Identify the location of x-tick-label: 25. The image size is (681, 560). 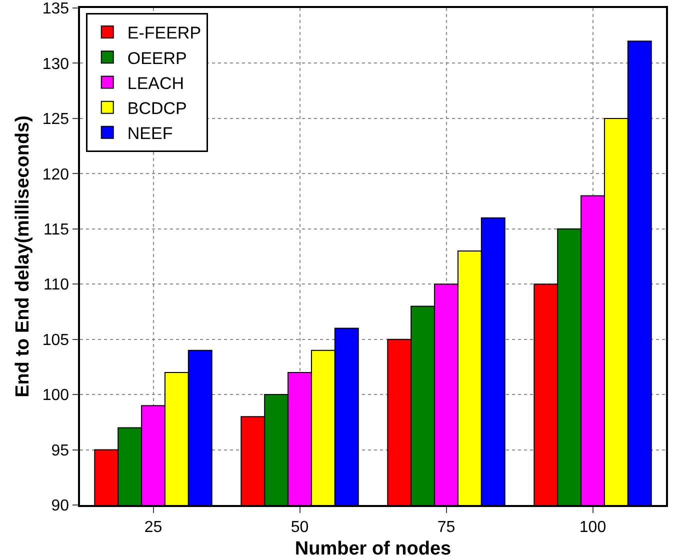
(153, 527).